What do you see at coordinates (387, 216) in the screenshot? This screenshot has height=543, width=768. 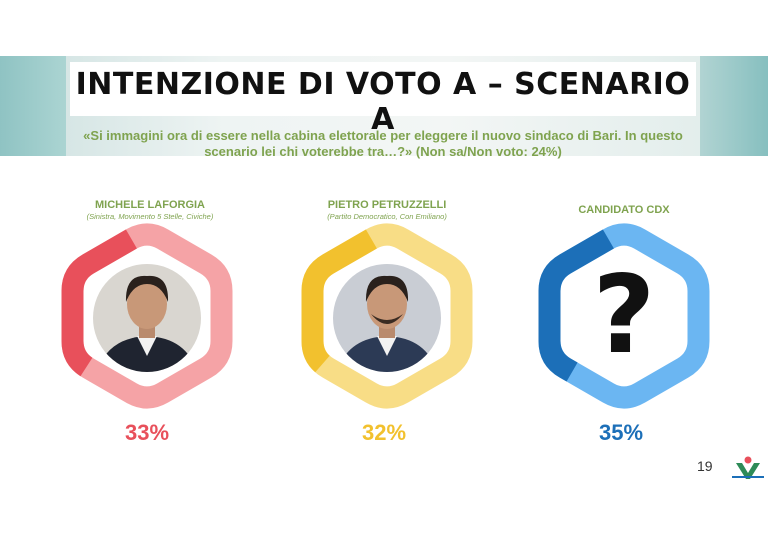 I see `candidate-subtitle: (Partito Democratico, Con Emiliano)` at bounding box center [387, 216].